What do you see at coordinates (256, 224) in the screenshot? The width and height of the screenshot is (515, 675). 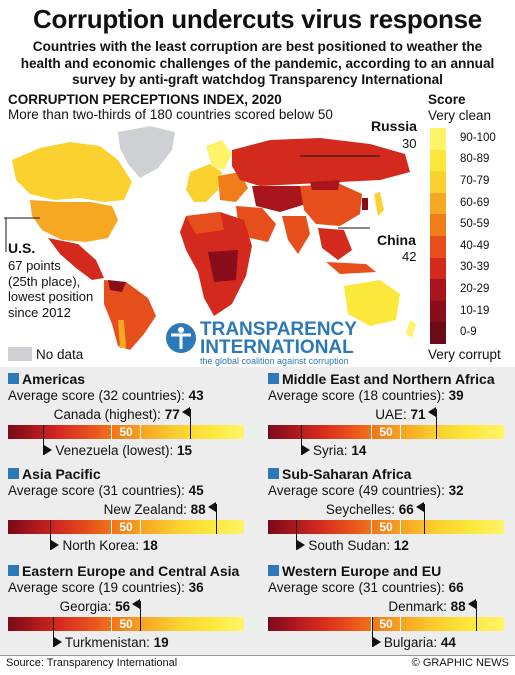 I see `middle-east-shape` at bounding box center [256, 224].